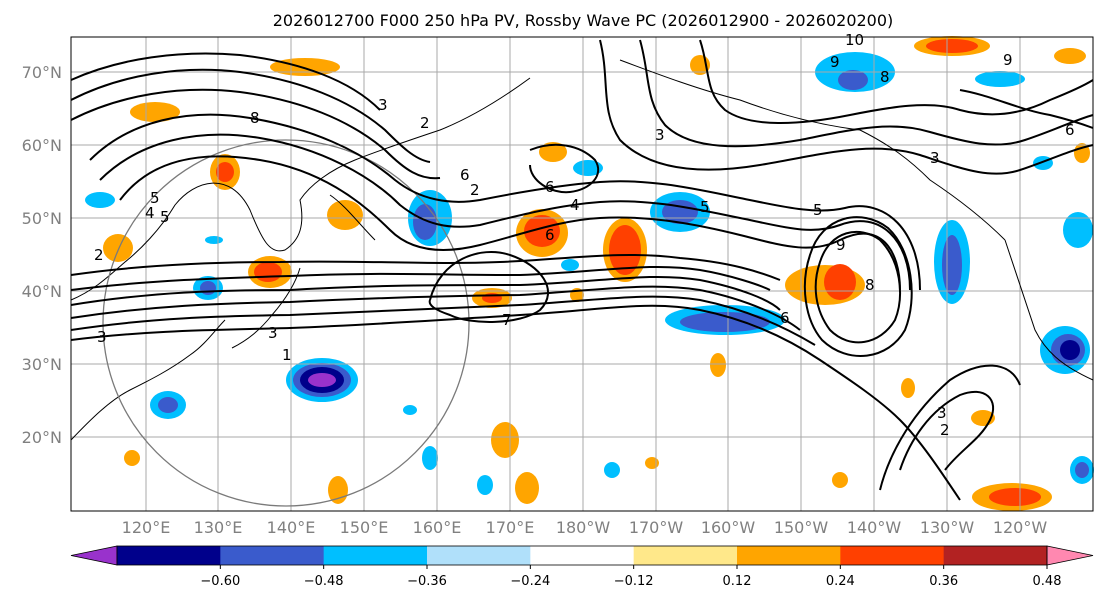 This screenshot has height=604, width=1105. What do you see at coordinates (324, 581) in the screenshot?
I see `colorbar-tick-label: −0.48` at bounding box center [324, 581].